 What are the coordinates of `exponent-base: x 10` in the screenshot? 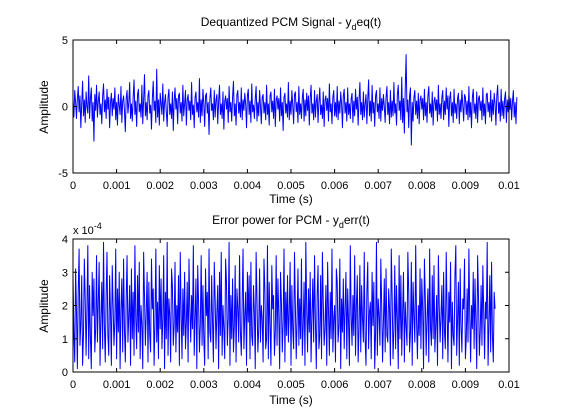 It's located at (83, 231).